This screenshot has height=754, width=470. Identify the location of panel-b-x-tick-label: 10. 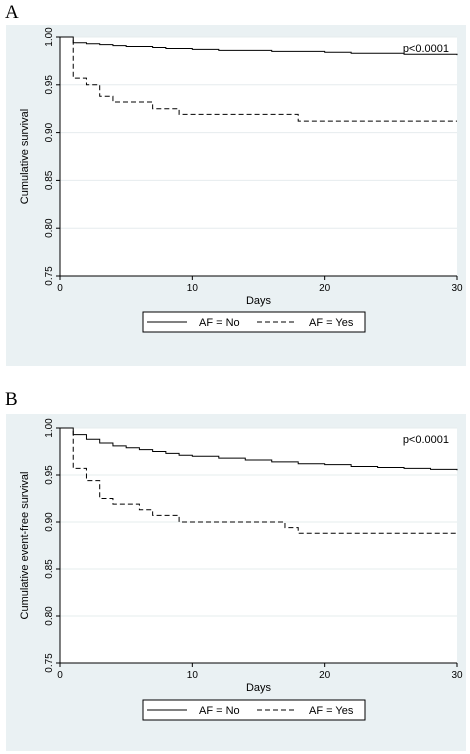
(193, 675).